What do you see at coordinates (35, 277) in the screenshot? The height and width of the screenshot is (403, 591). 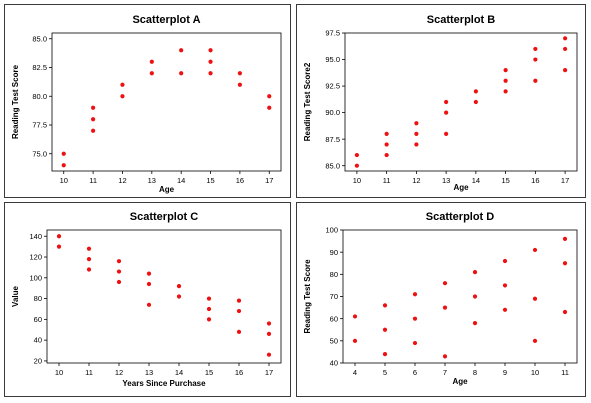 I see `y-tick-label-c: 100` at bounding box center [35, 277].